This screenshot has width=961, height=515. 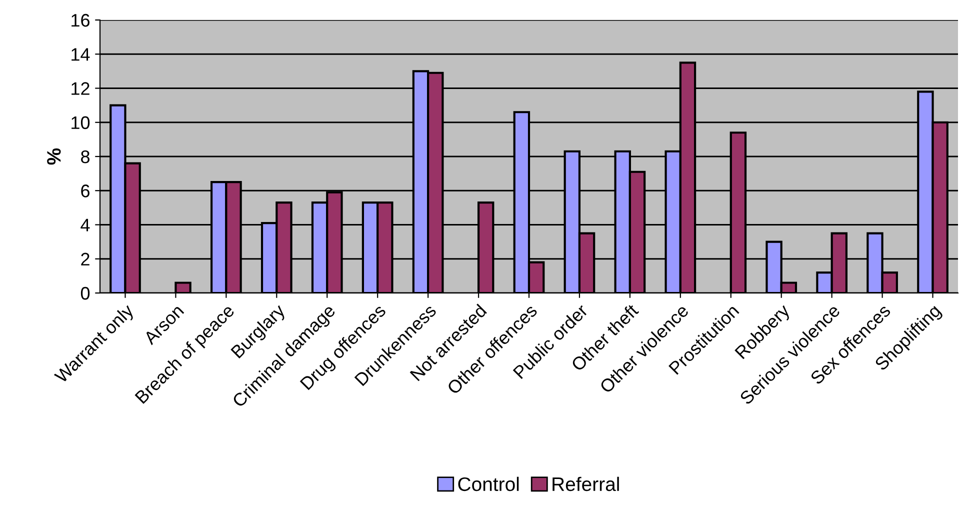 What do you see at coordinates (81, 123) in the screenshot?
I see `y-tick-label: 10` at bounding box center [81, 123].